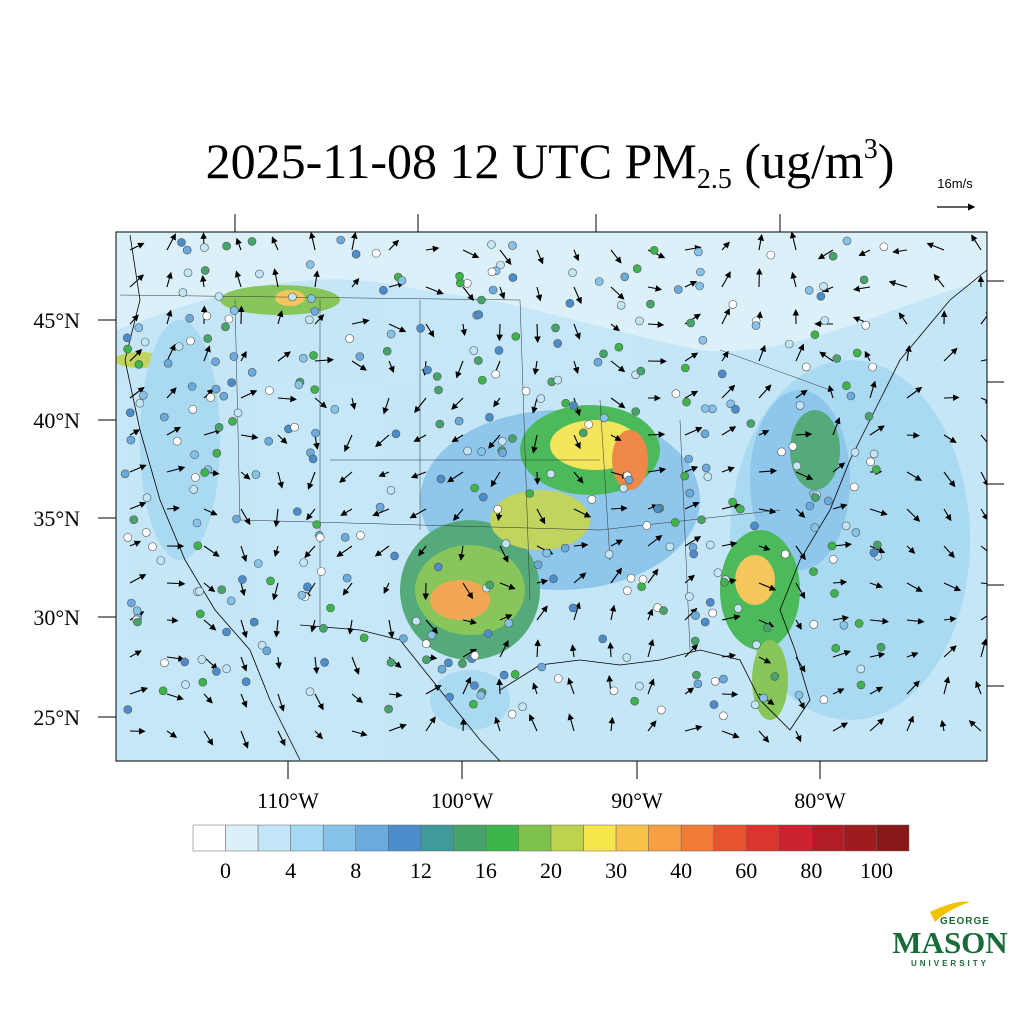 The image size is (1024, 1024). Describe the element at coordinates (886, 161) in the screenshot. I see `title-close: )` at that location.